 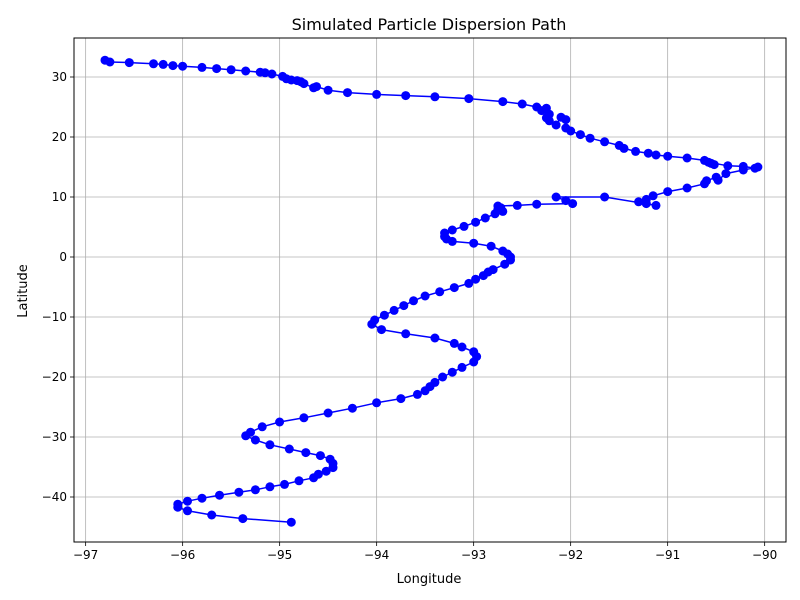 I want to click on x-tick-label: −97, so click(x=85, y=555).